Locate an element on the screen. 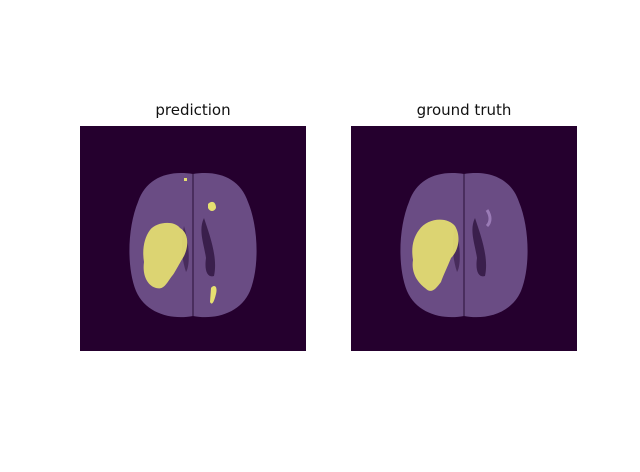  ground-truth-title: ground truth is located at coordinates (464, 110).